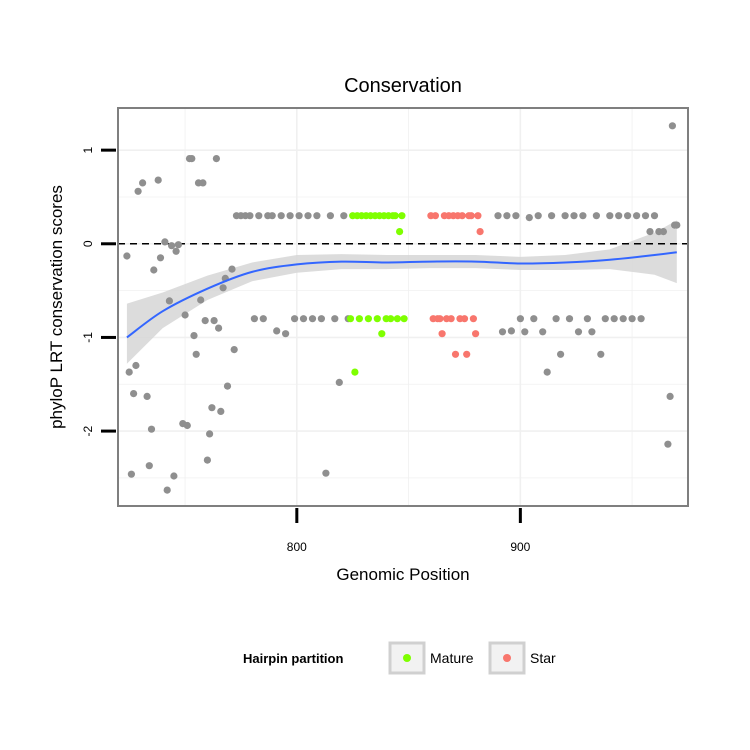 The height and width of the screenshot is (750, 750). I want to click on smooth-ribbon-layer, so click(401, 292).